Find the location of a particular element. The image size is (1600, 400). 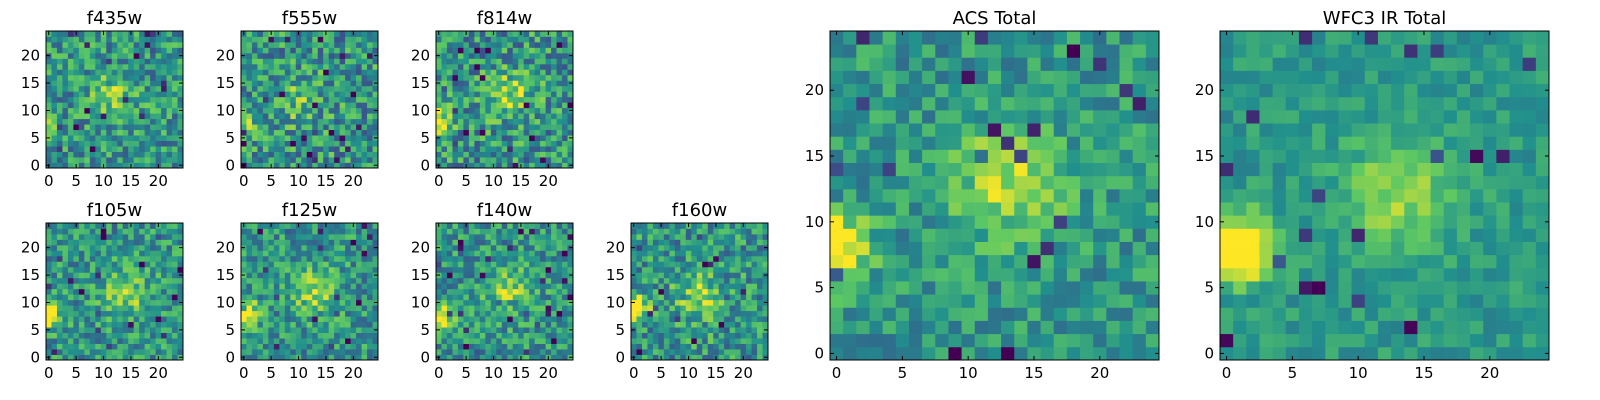

x-tick-label: 0 is located at coordinates (634, 373).